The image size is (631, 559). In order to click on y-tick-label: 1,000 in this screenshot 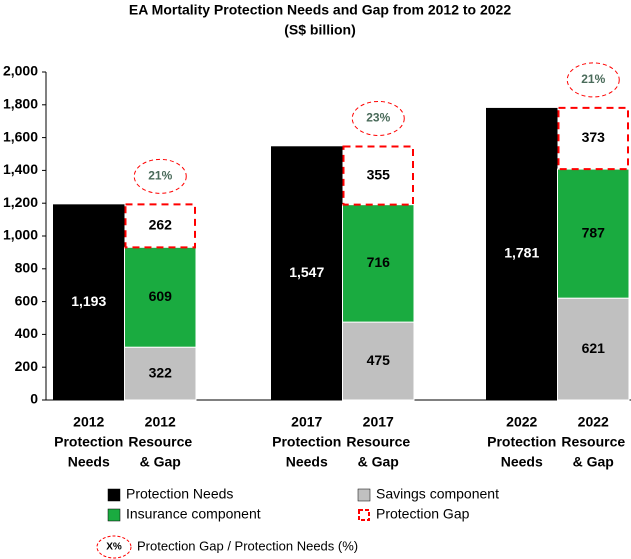, I will do `click(20, 235)`.